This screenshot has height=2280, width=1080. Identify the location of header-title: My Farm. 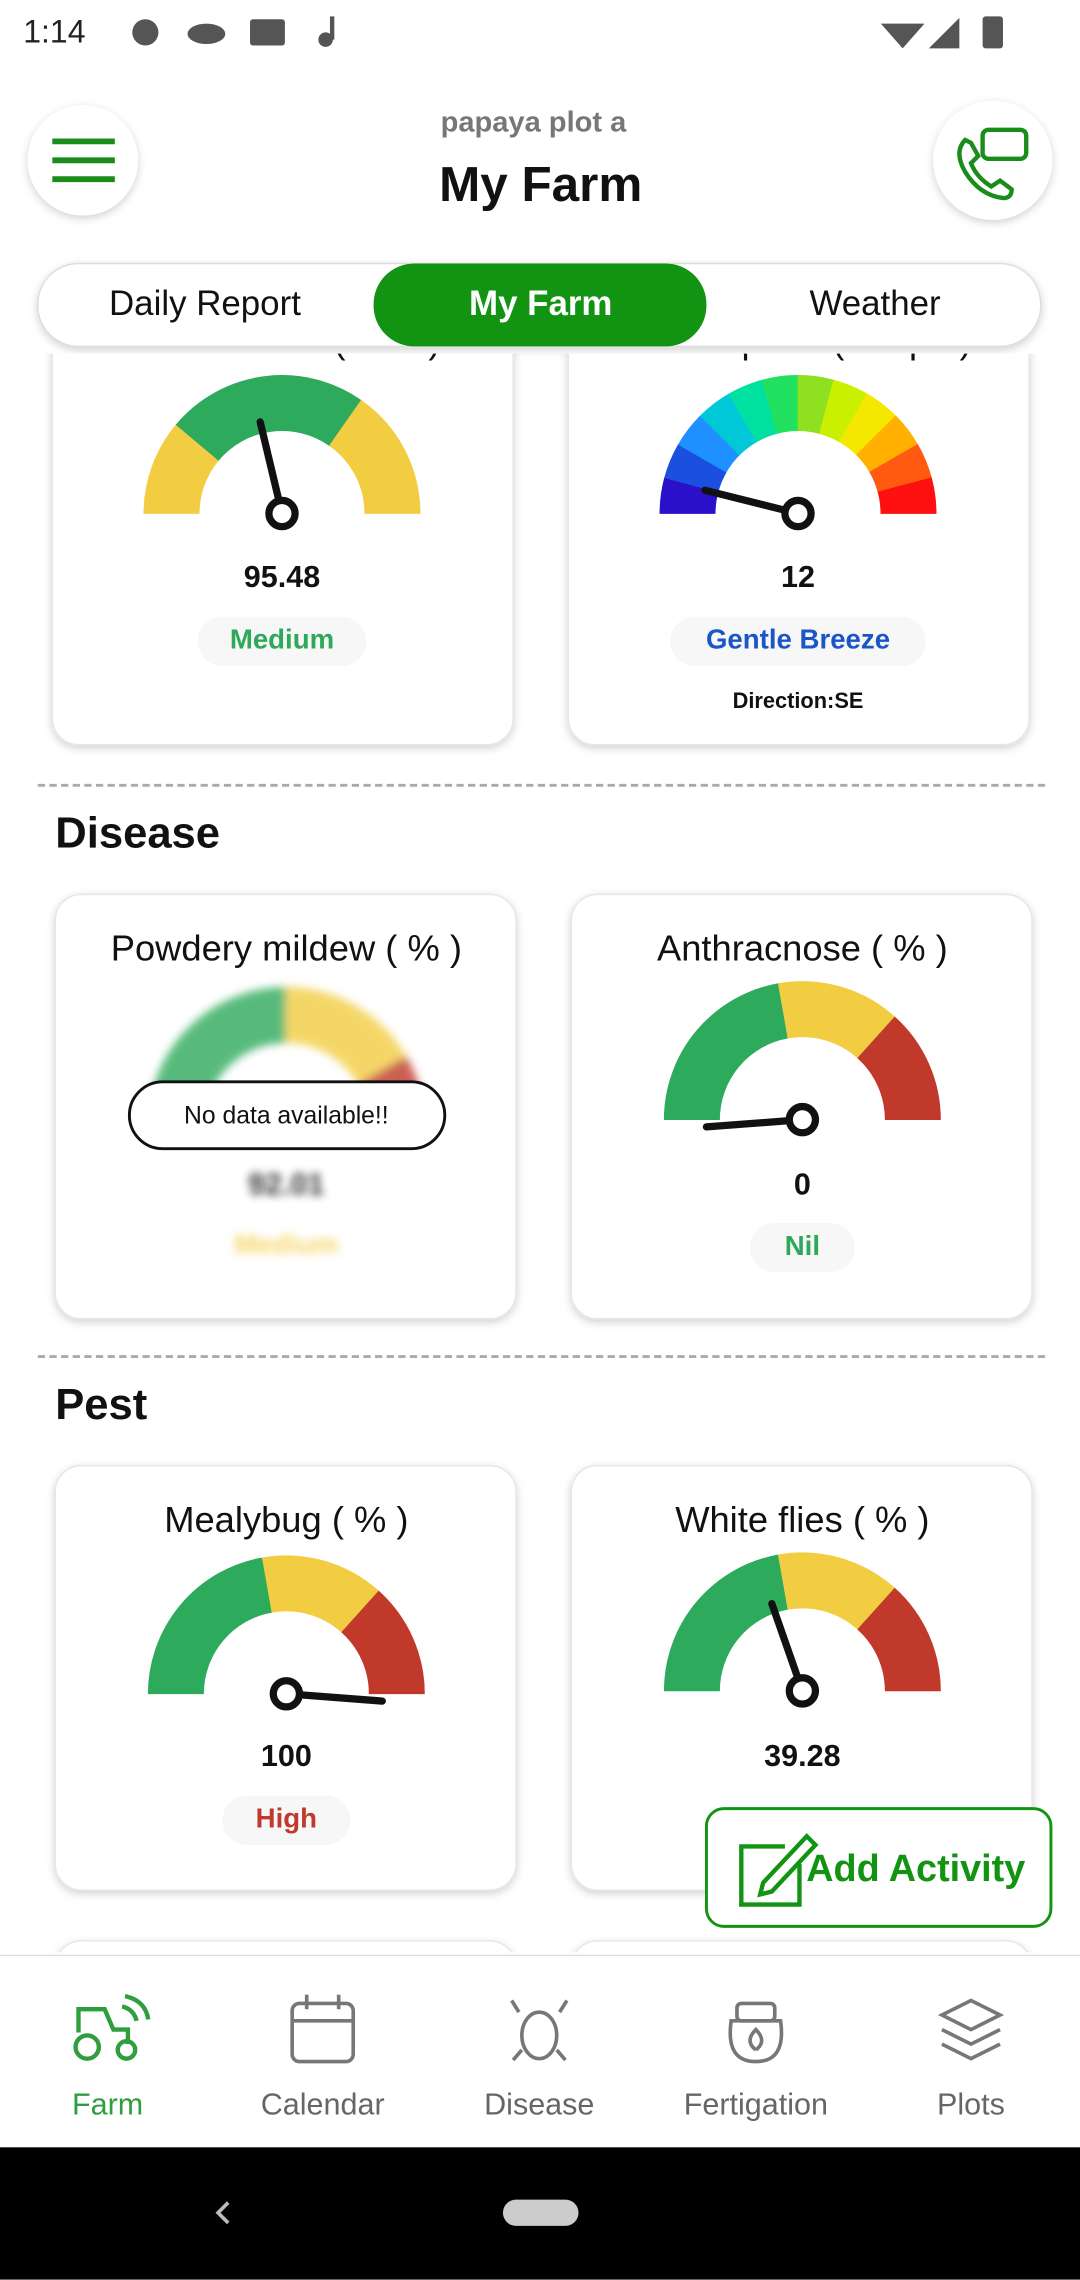
(540, 184).